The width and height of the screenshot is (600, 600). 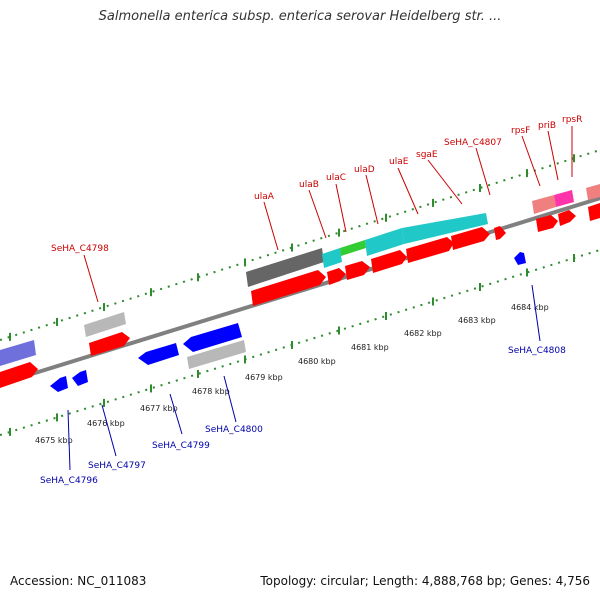 What do you see at coordinates (572, 120) in the screenshot?
I see `gene-label-rpsR: rpsR` at bounding box center [572, 120].